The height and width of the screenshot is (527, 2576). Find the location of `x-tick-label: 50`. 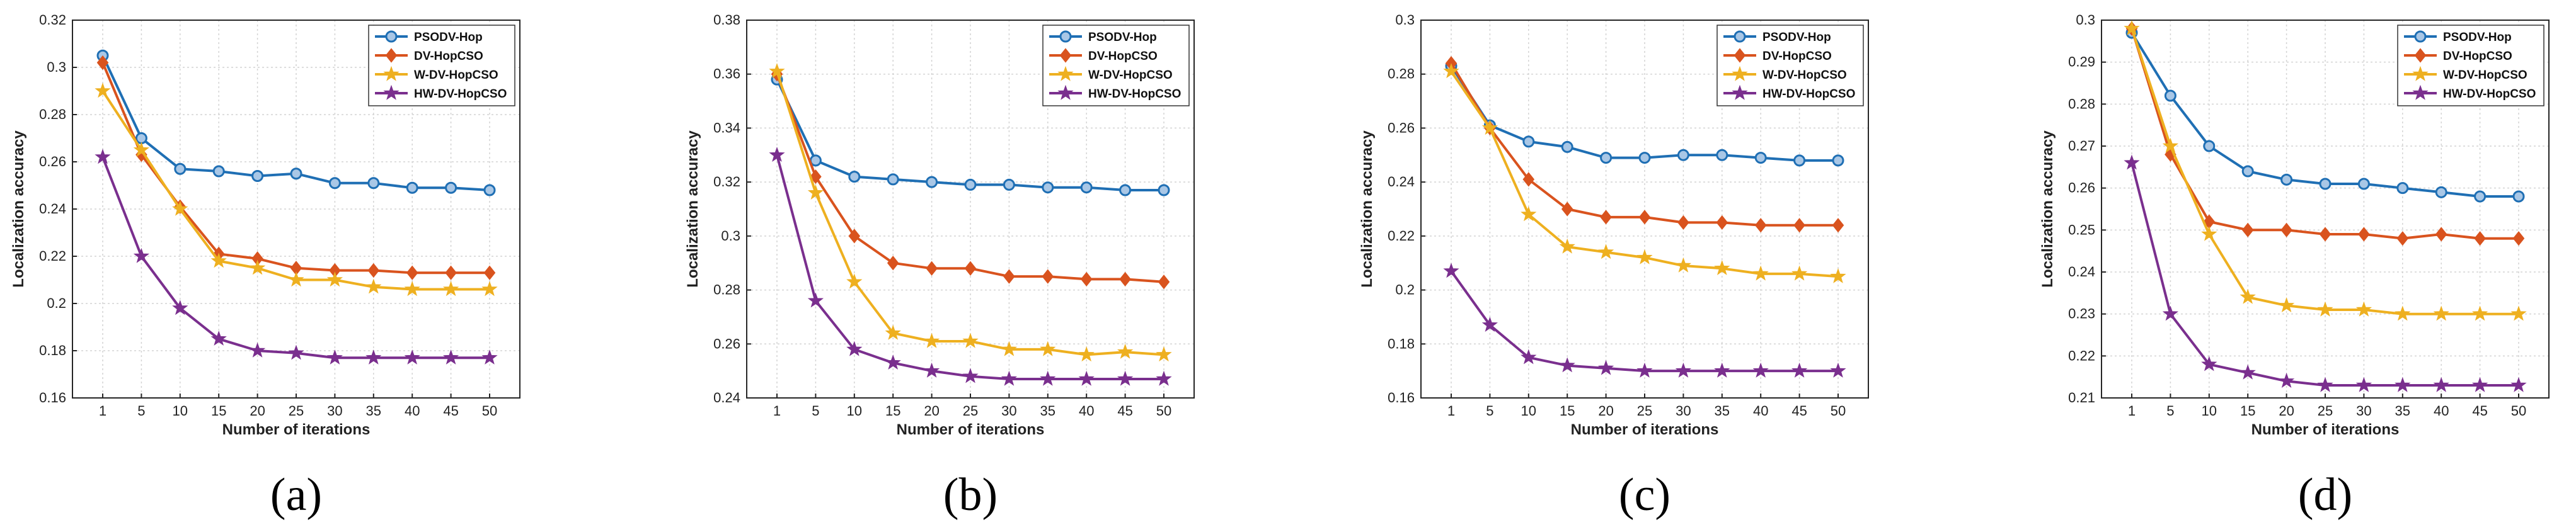

x-tick-label: 50 is located at coordinates (1838, 411).